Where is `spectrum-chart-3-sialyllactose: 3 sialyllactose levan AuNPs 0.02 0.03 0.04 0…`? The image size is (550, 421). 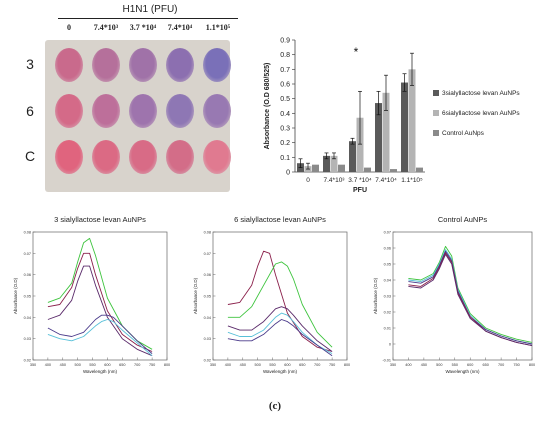
spectrum-chart-3-sialyllactose: 3 sialyllactose levan AuNPs 0.02 0.03 0.04 0… is located at coordinates (91, 294).